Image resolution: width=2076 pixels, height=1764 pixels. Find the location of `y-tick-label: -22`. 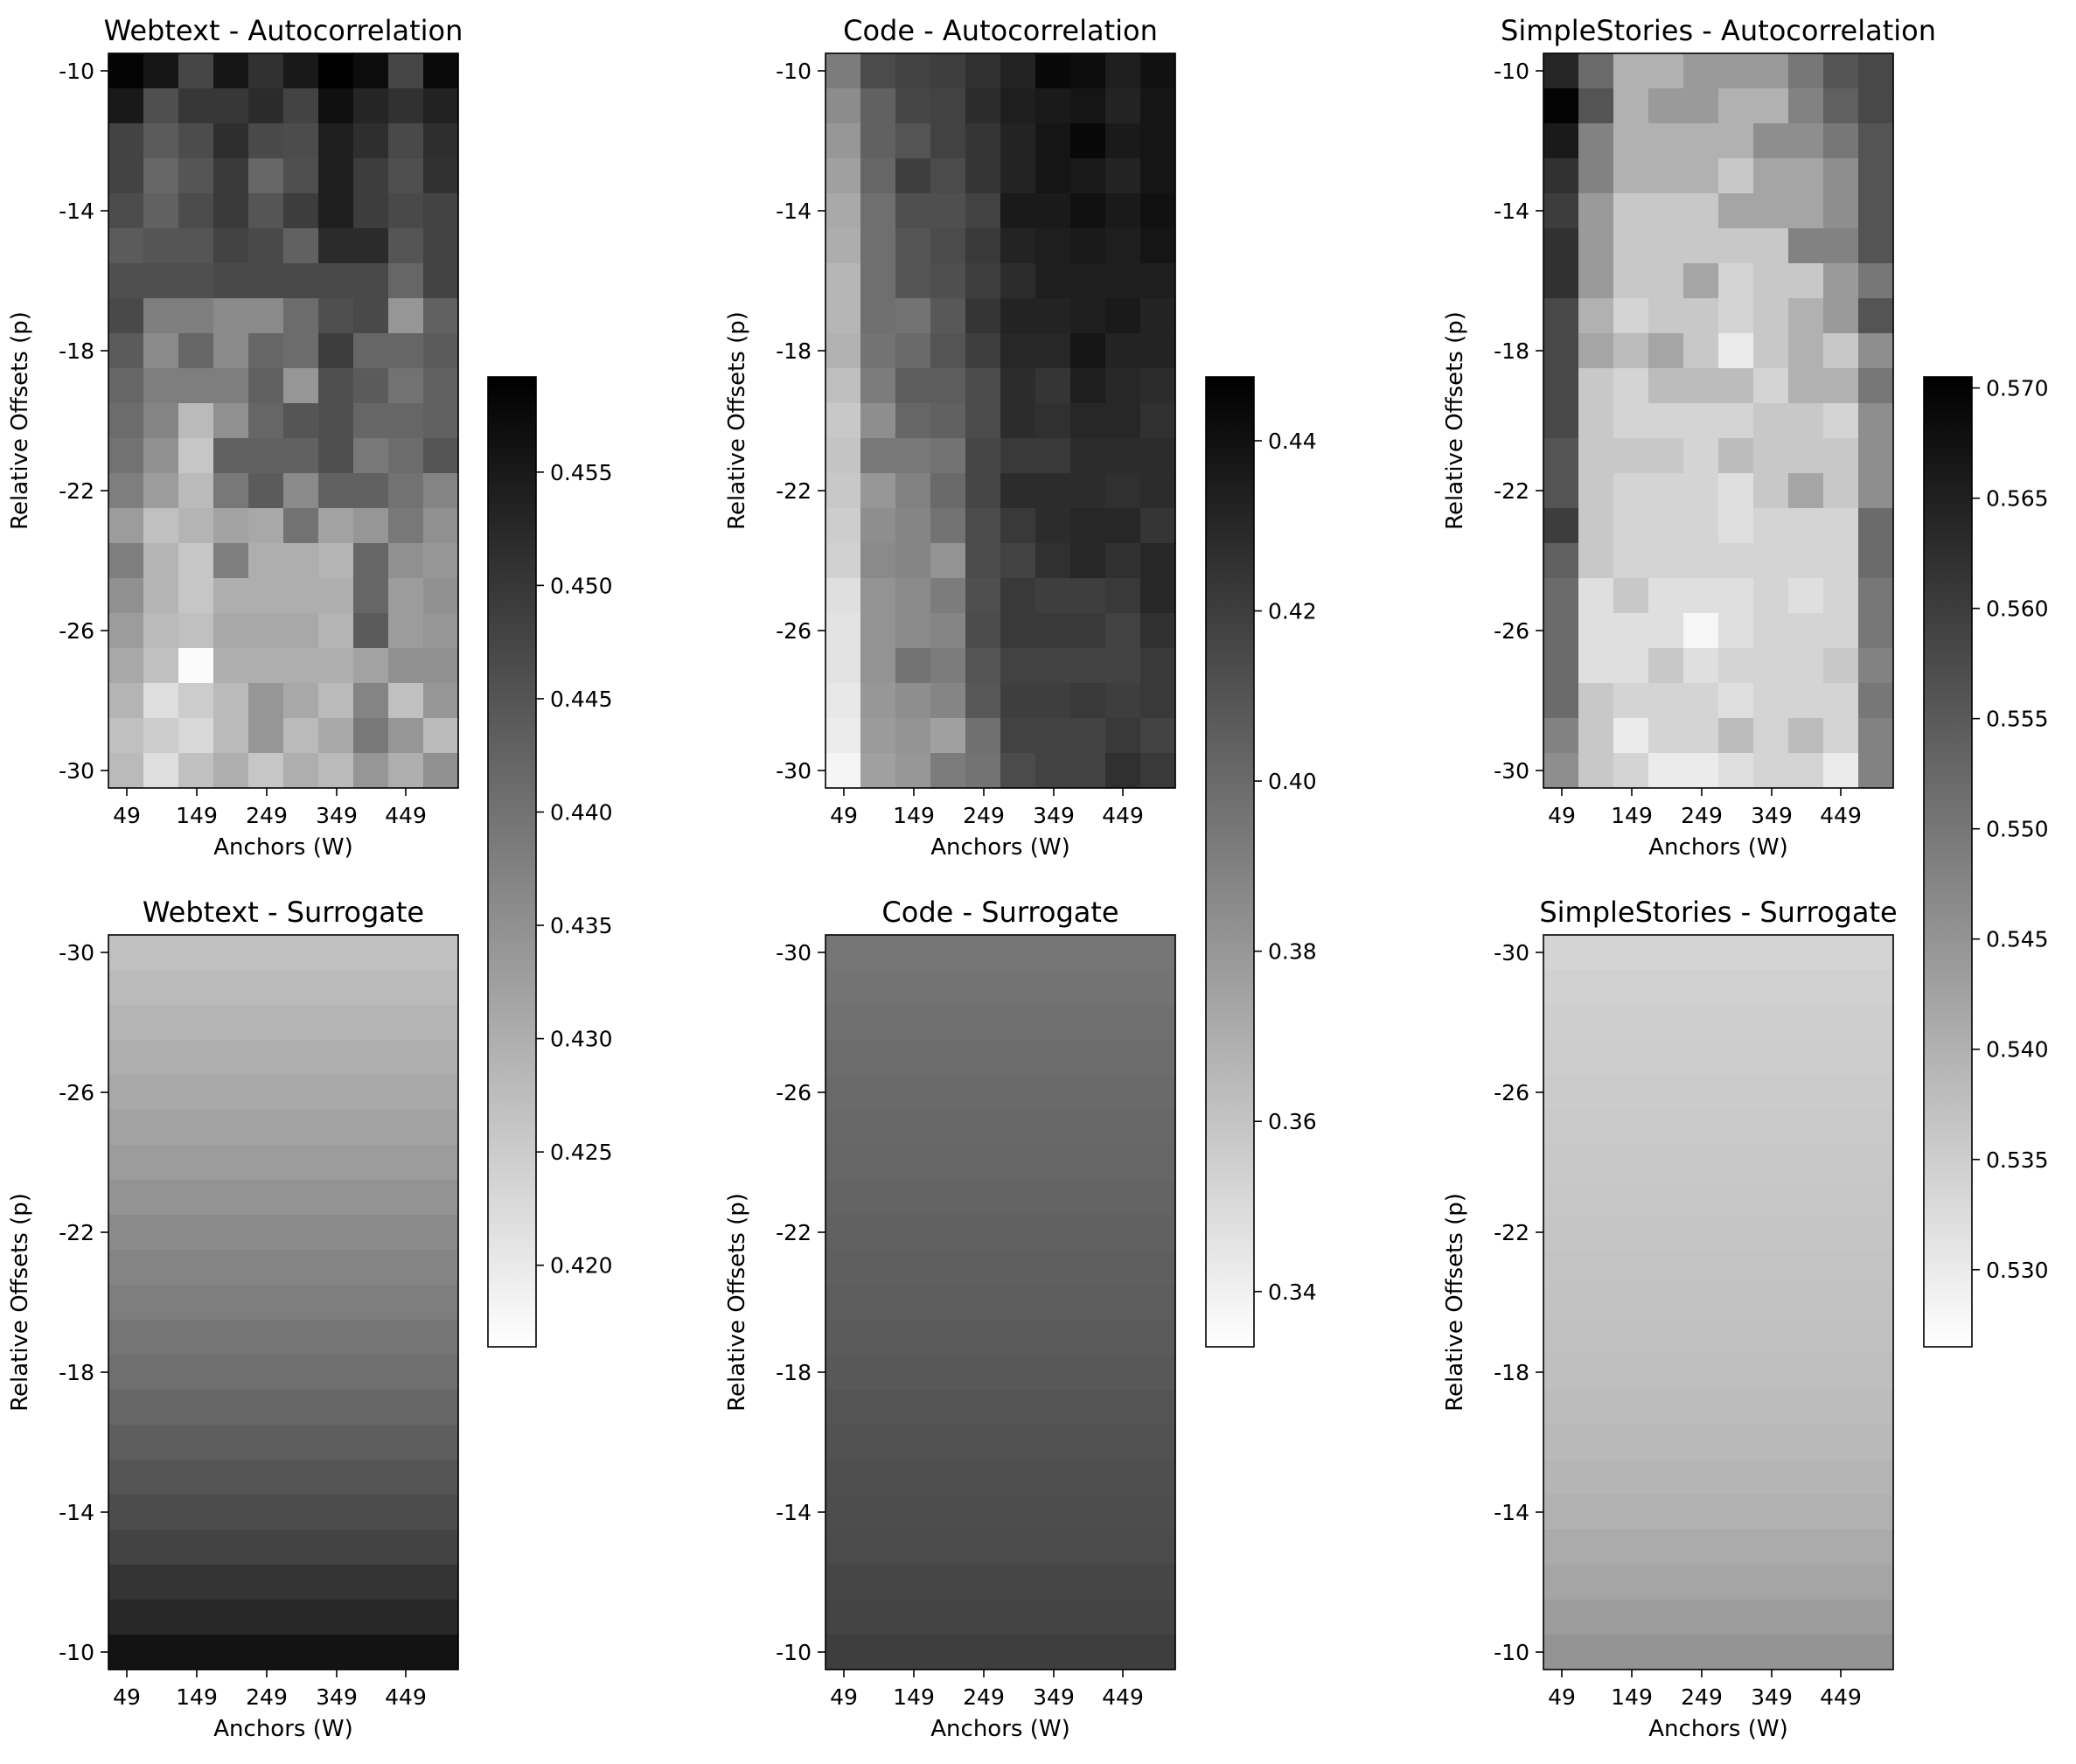

y-tick-label: -22 is located at coordinates (76, 491).